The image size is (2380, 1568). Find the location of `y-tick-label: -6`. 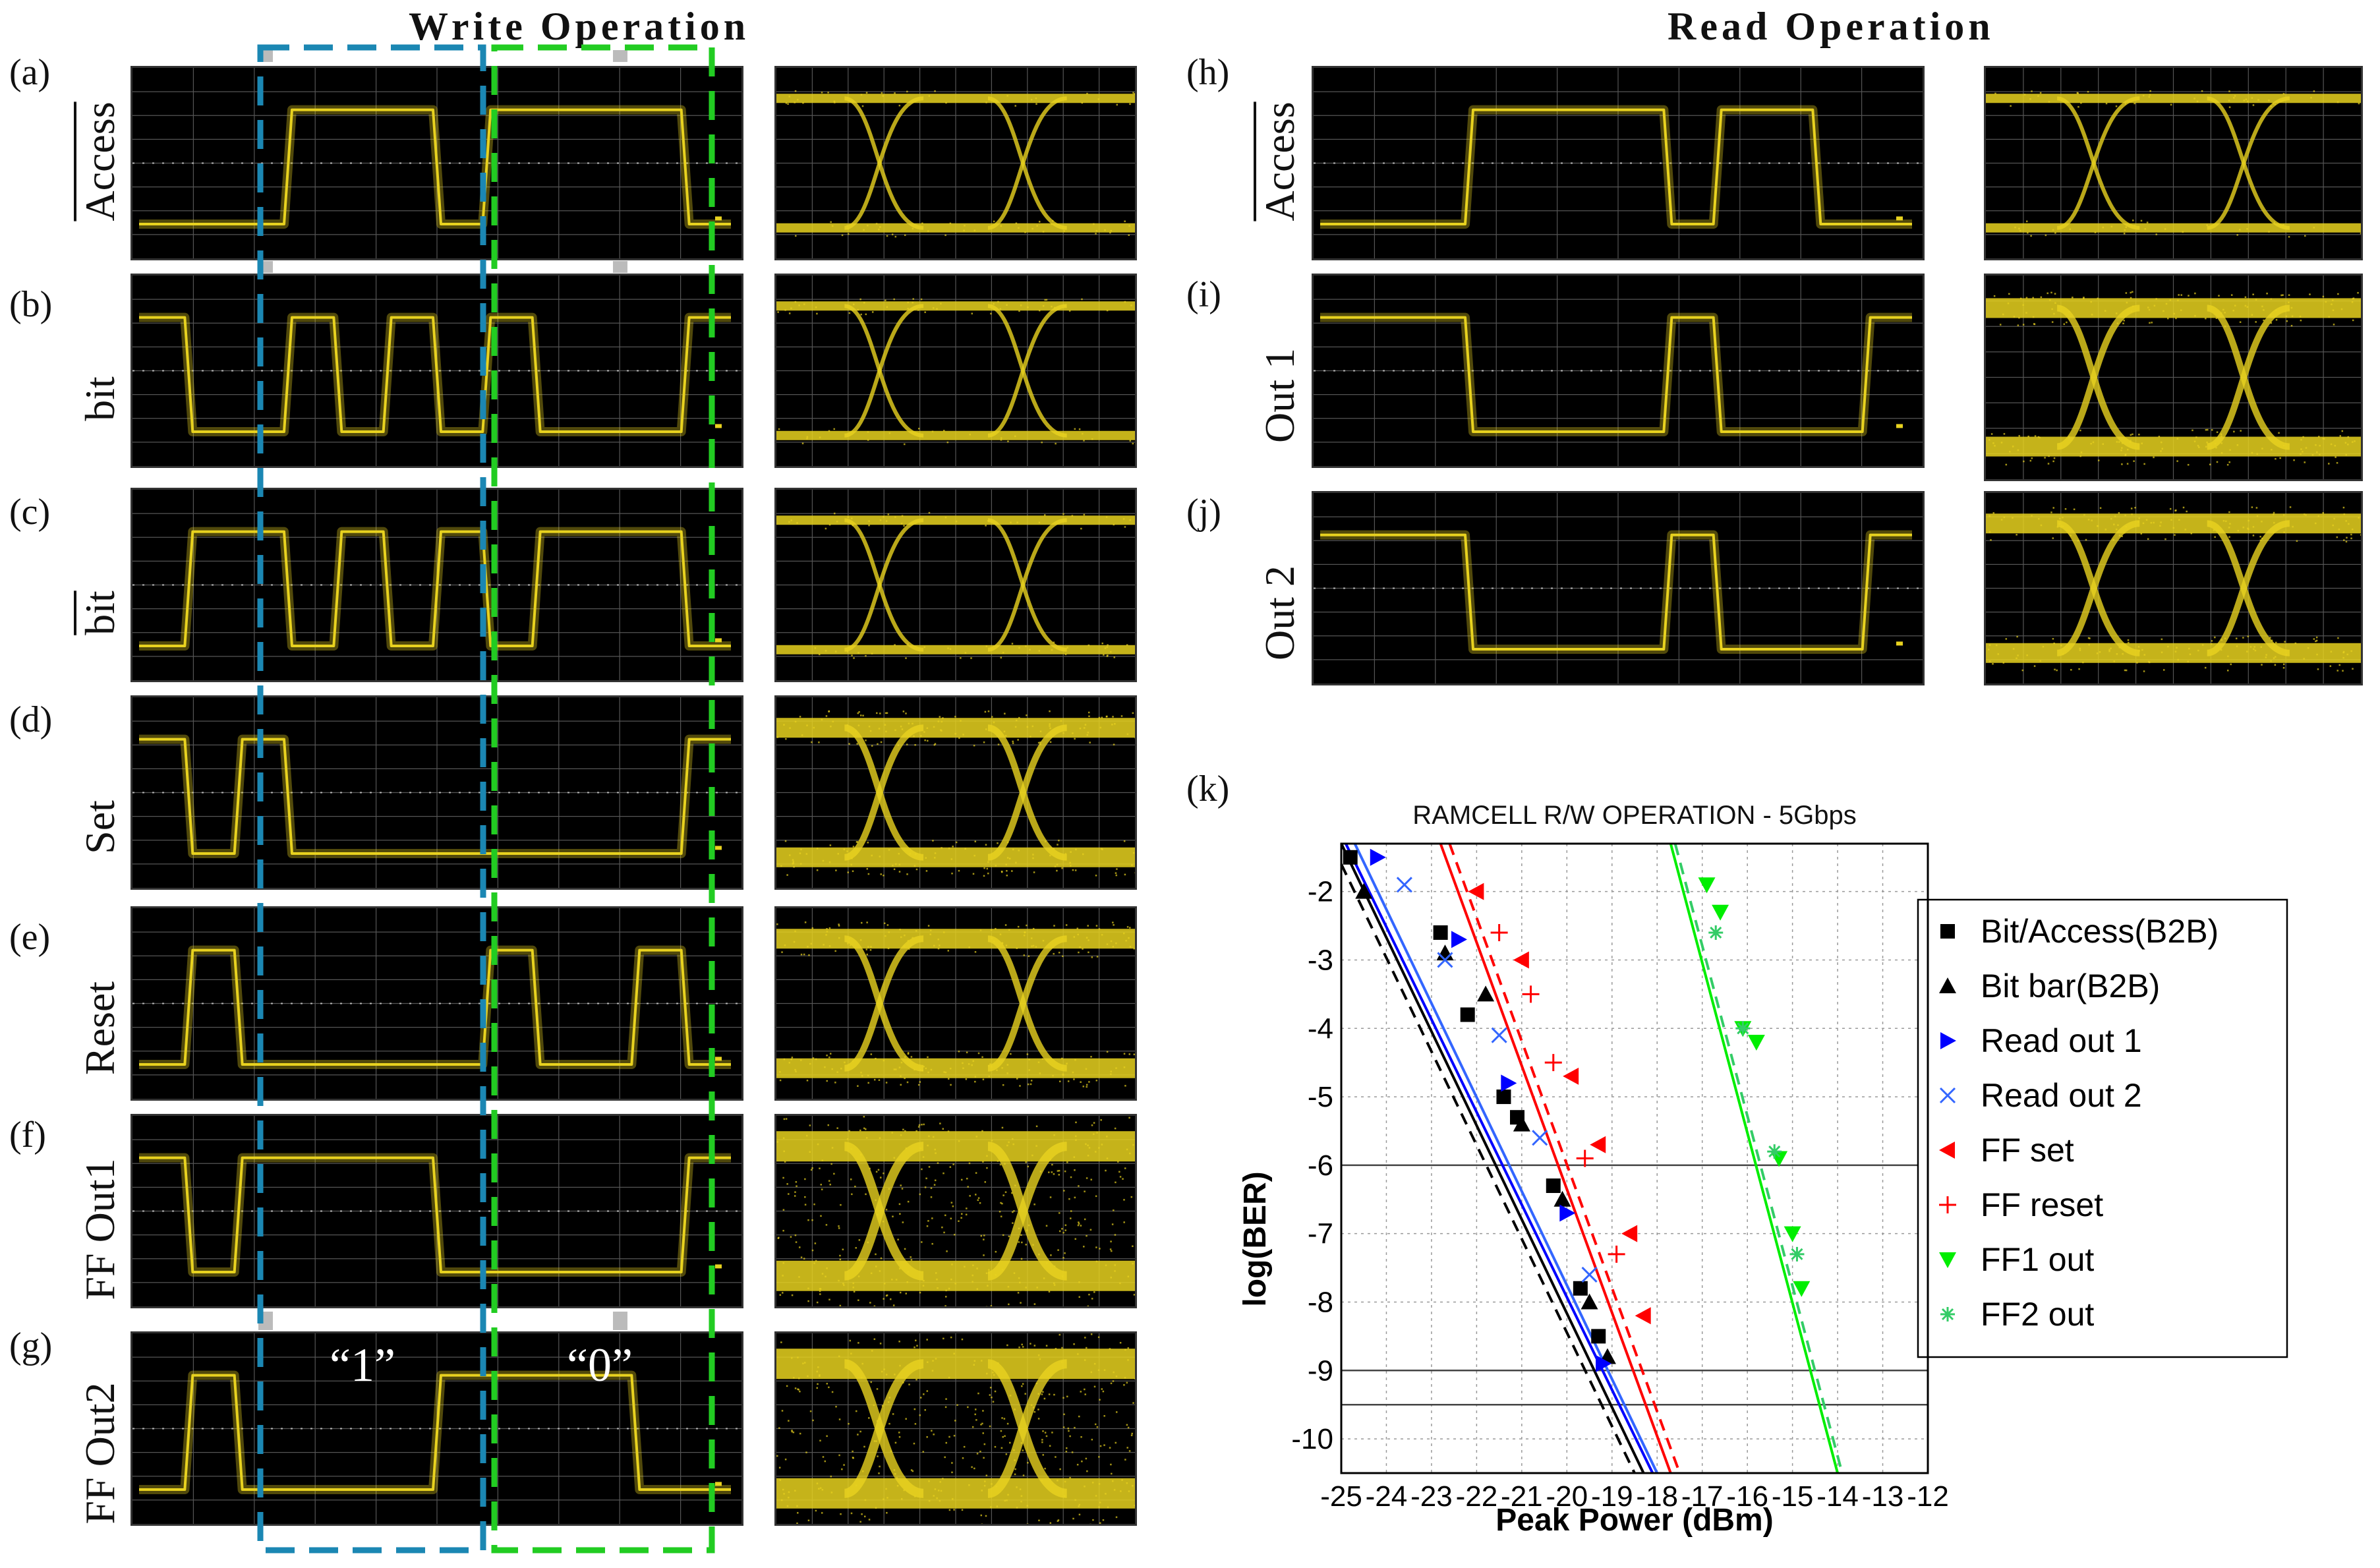

y-tick-label: -6 is located at coordinates (1320, 1165).